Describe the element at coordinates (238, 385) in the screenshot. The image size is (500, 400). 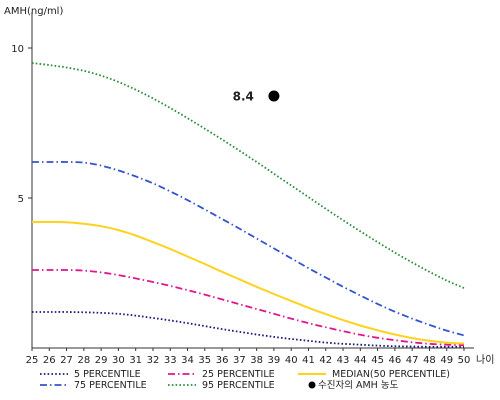
I see `legend-label: 95 PERCENTILE` at that location.